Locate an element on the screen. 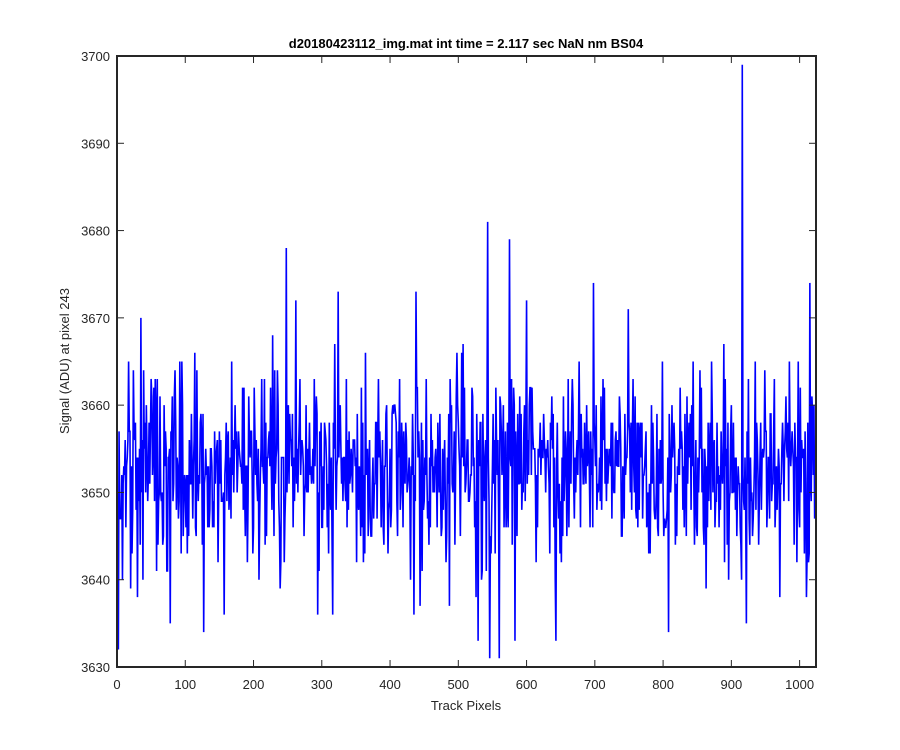  y-tick-label: 3670 is located at coordinates (95, 318).